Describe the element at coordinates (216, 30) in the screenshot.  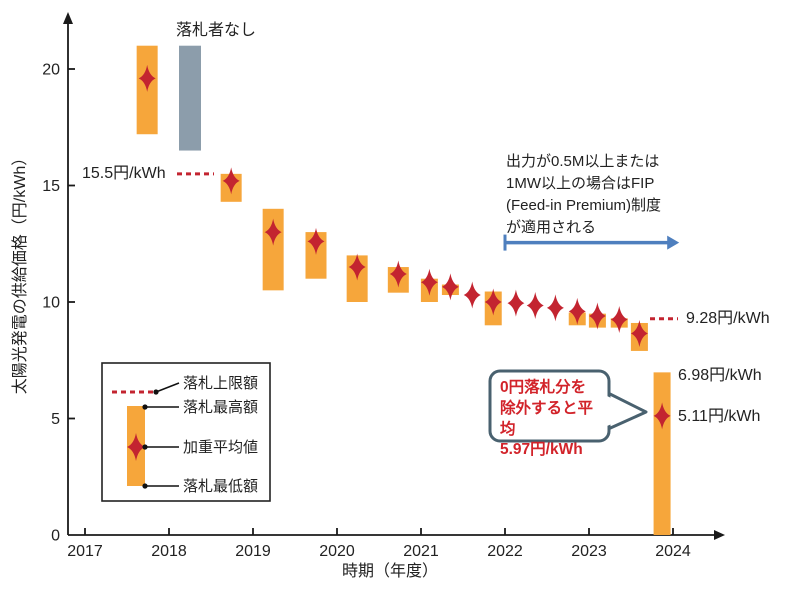
I see `no-winner-label: 落札者なし` at that location.